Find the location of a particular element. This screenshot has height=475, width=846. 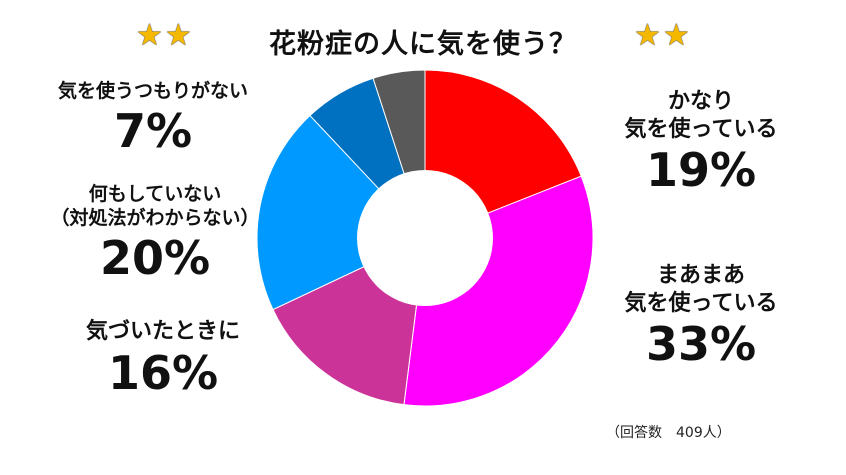

slice-nanimo is located at coordinates (341, 212).